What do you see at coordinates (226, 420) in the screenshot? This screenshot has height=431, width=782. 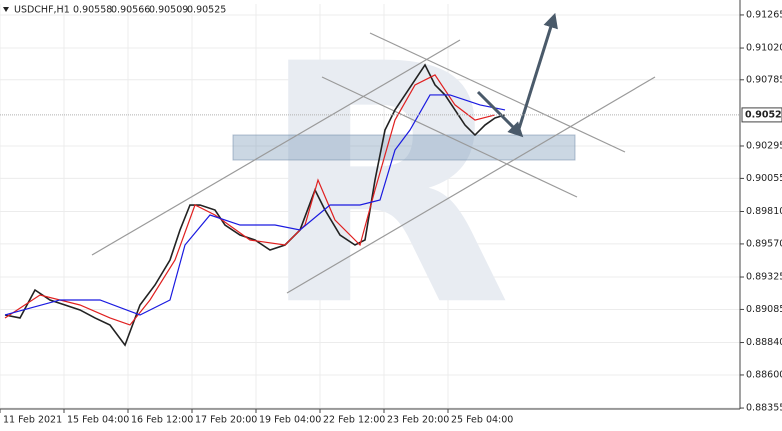 I see `x-tick-label: 17 Feb 20:00` at bounding box center [226, 420].